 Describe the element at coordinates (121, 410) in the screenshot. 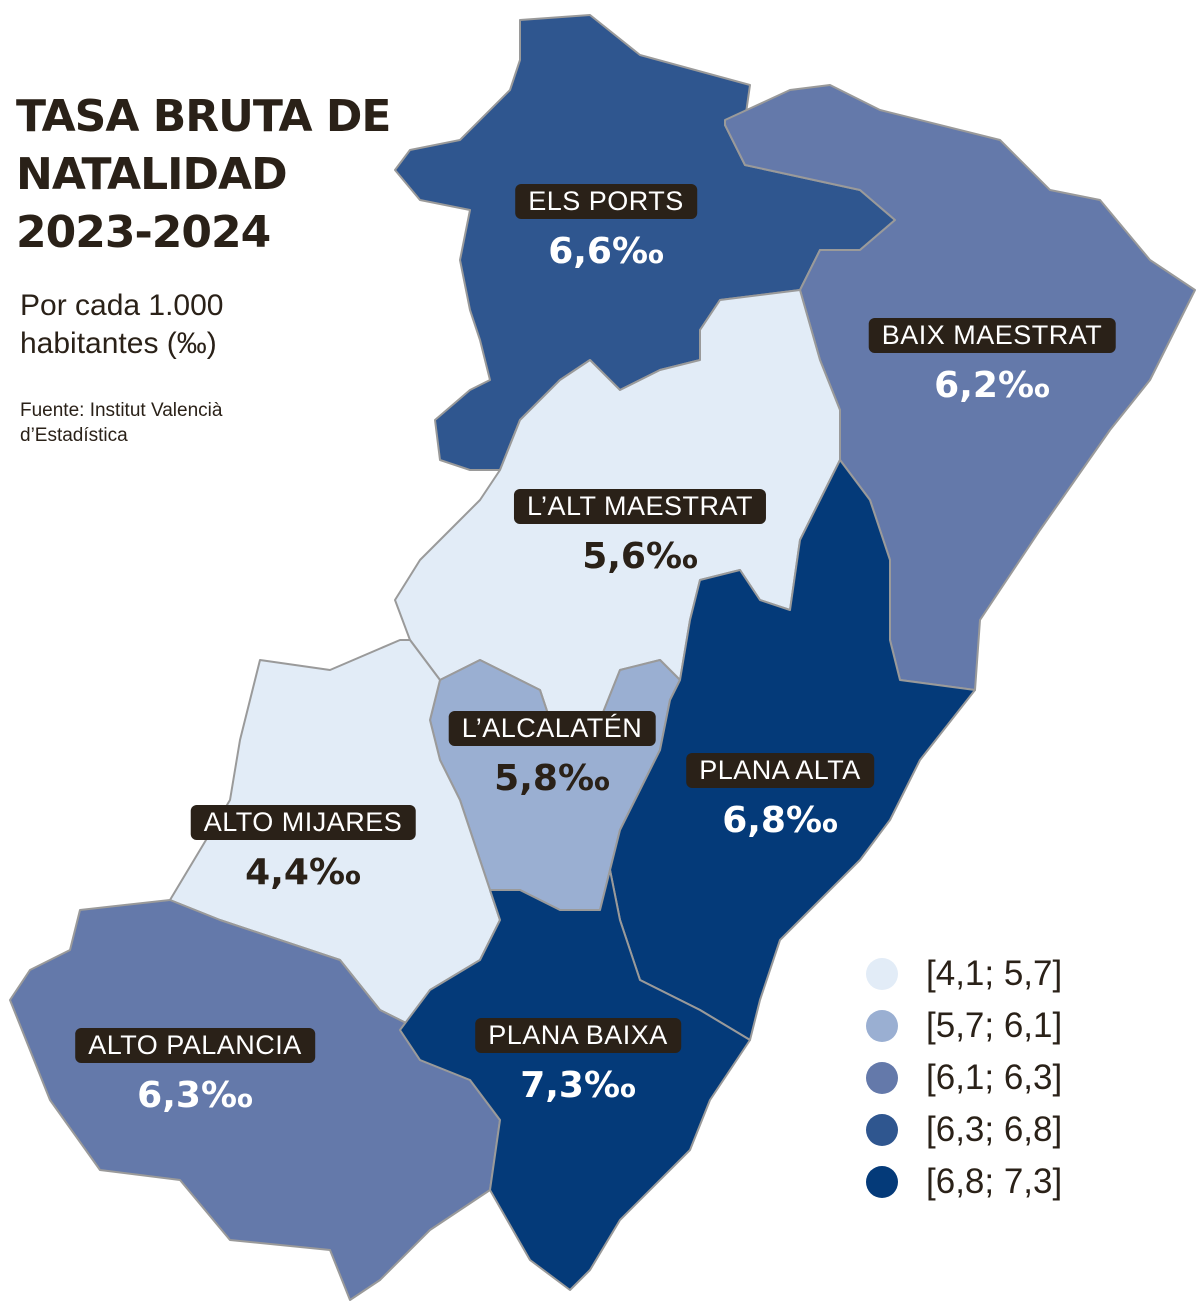

I see `source-line: Fuente: Institut Valencià` at that location.